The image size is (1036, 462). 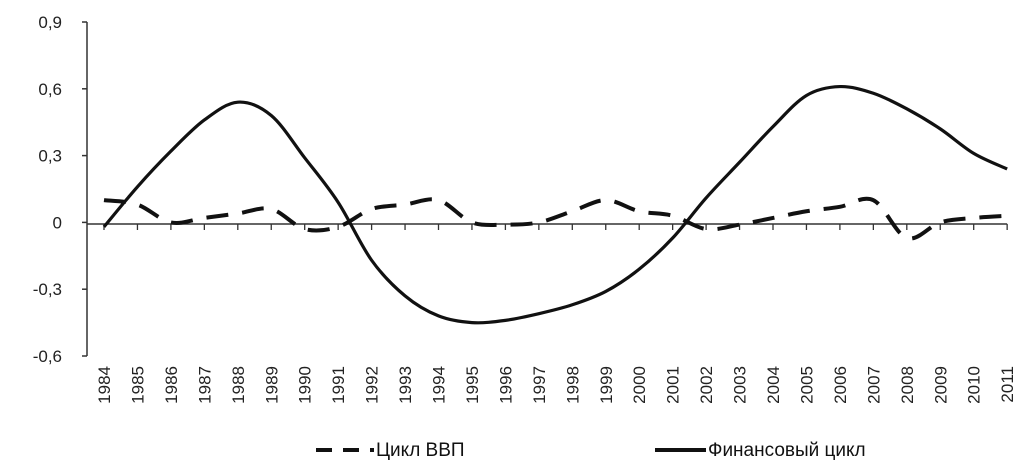 I want to click on x-tick-label: 2001, so click(x=673, y=385).